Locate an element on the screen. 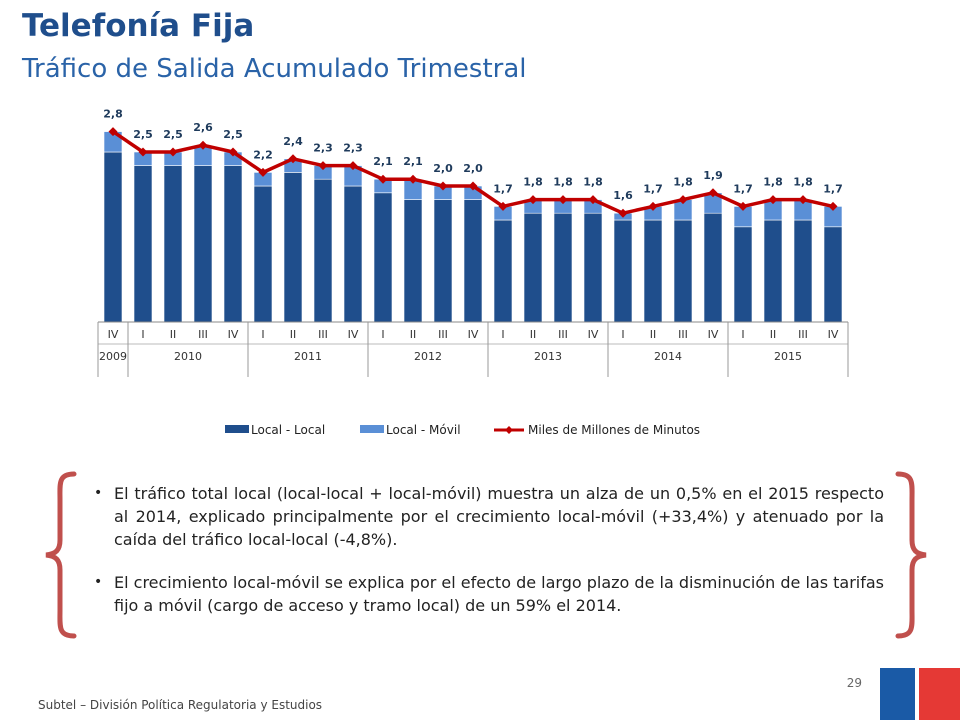  year-label: 2015 is located at coordinates (788, 356).